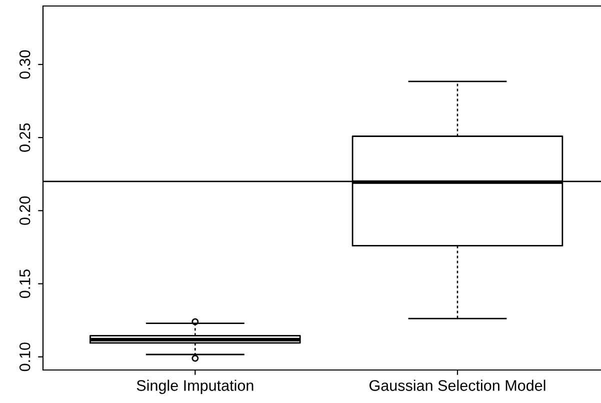  Describe the element at coordinates (24, 210) in the screenshot. I see `y-tick-label: 0.20` at that location.